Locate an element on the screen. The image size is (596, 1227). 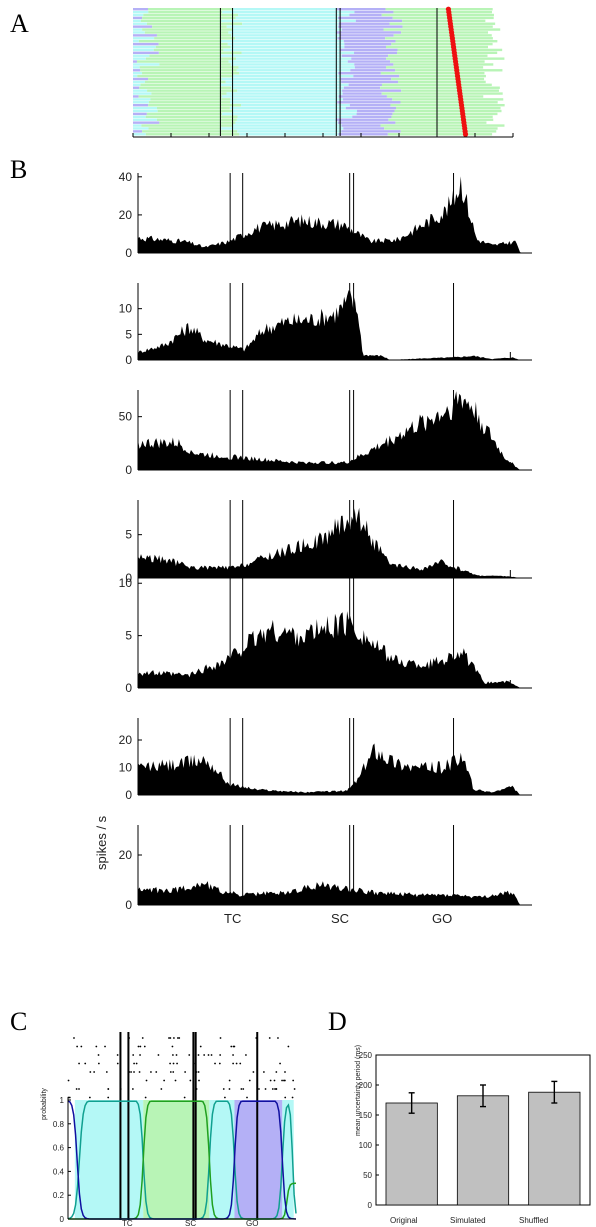
panel-d-bar-chart: 0 50 100 150 200 250 is located at coordinates (475, 1130).